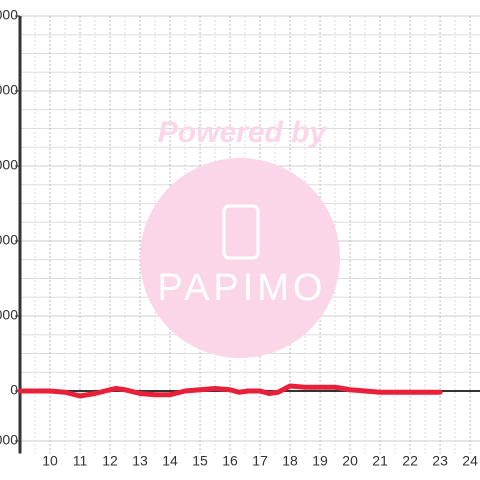 The width and height of the screenshot is (480, 480). I want to click on y-tick-label: -20,000, so click(9, 440).